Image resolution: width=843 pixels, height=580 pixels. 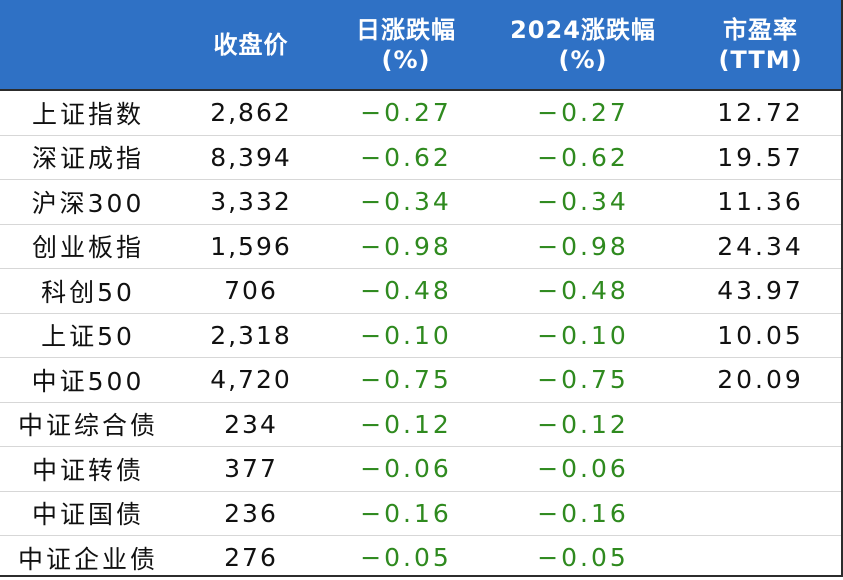 What do you see at coordinates (87, 559) in the screenshot?
I see `index-name-cell: 中证企业债` at bounding box center [87, 559].